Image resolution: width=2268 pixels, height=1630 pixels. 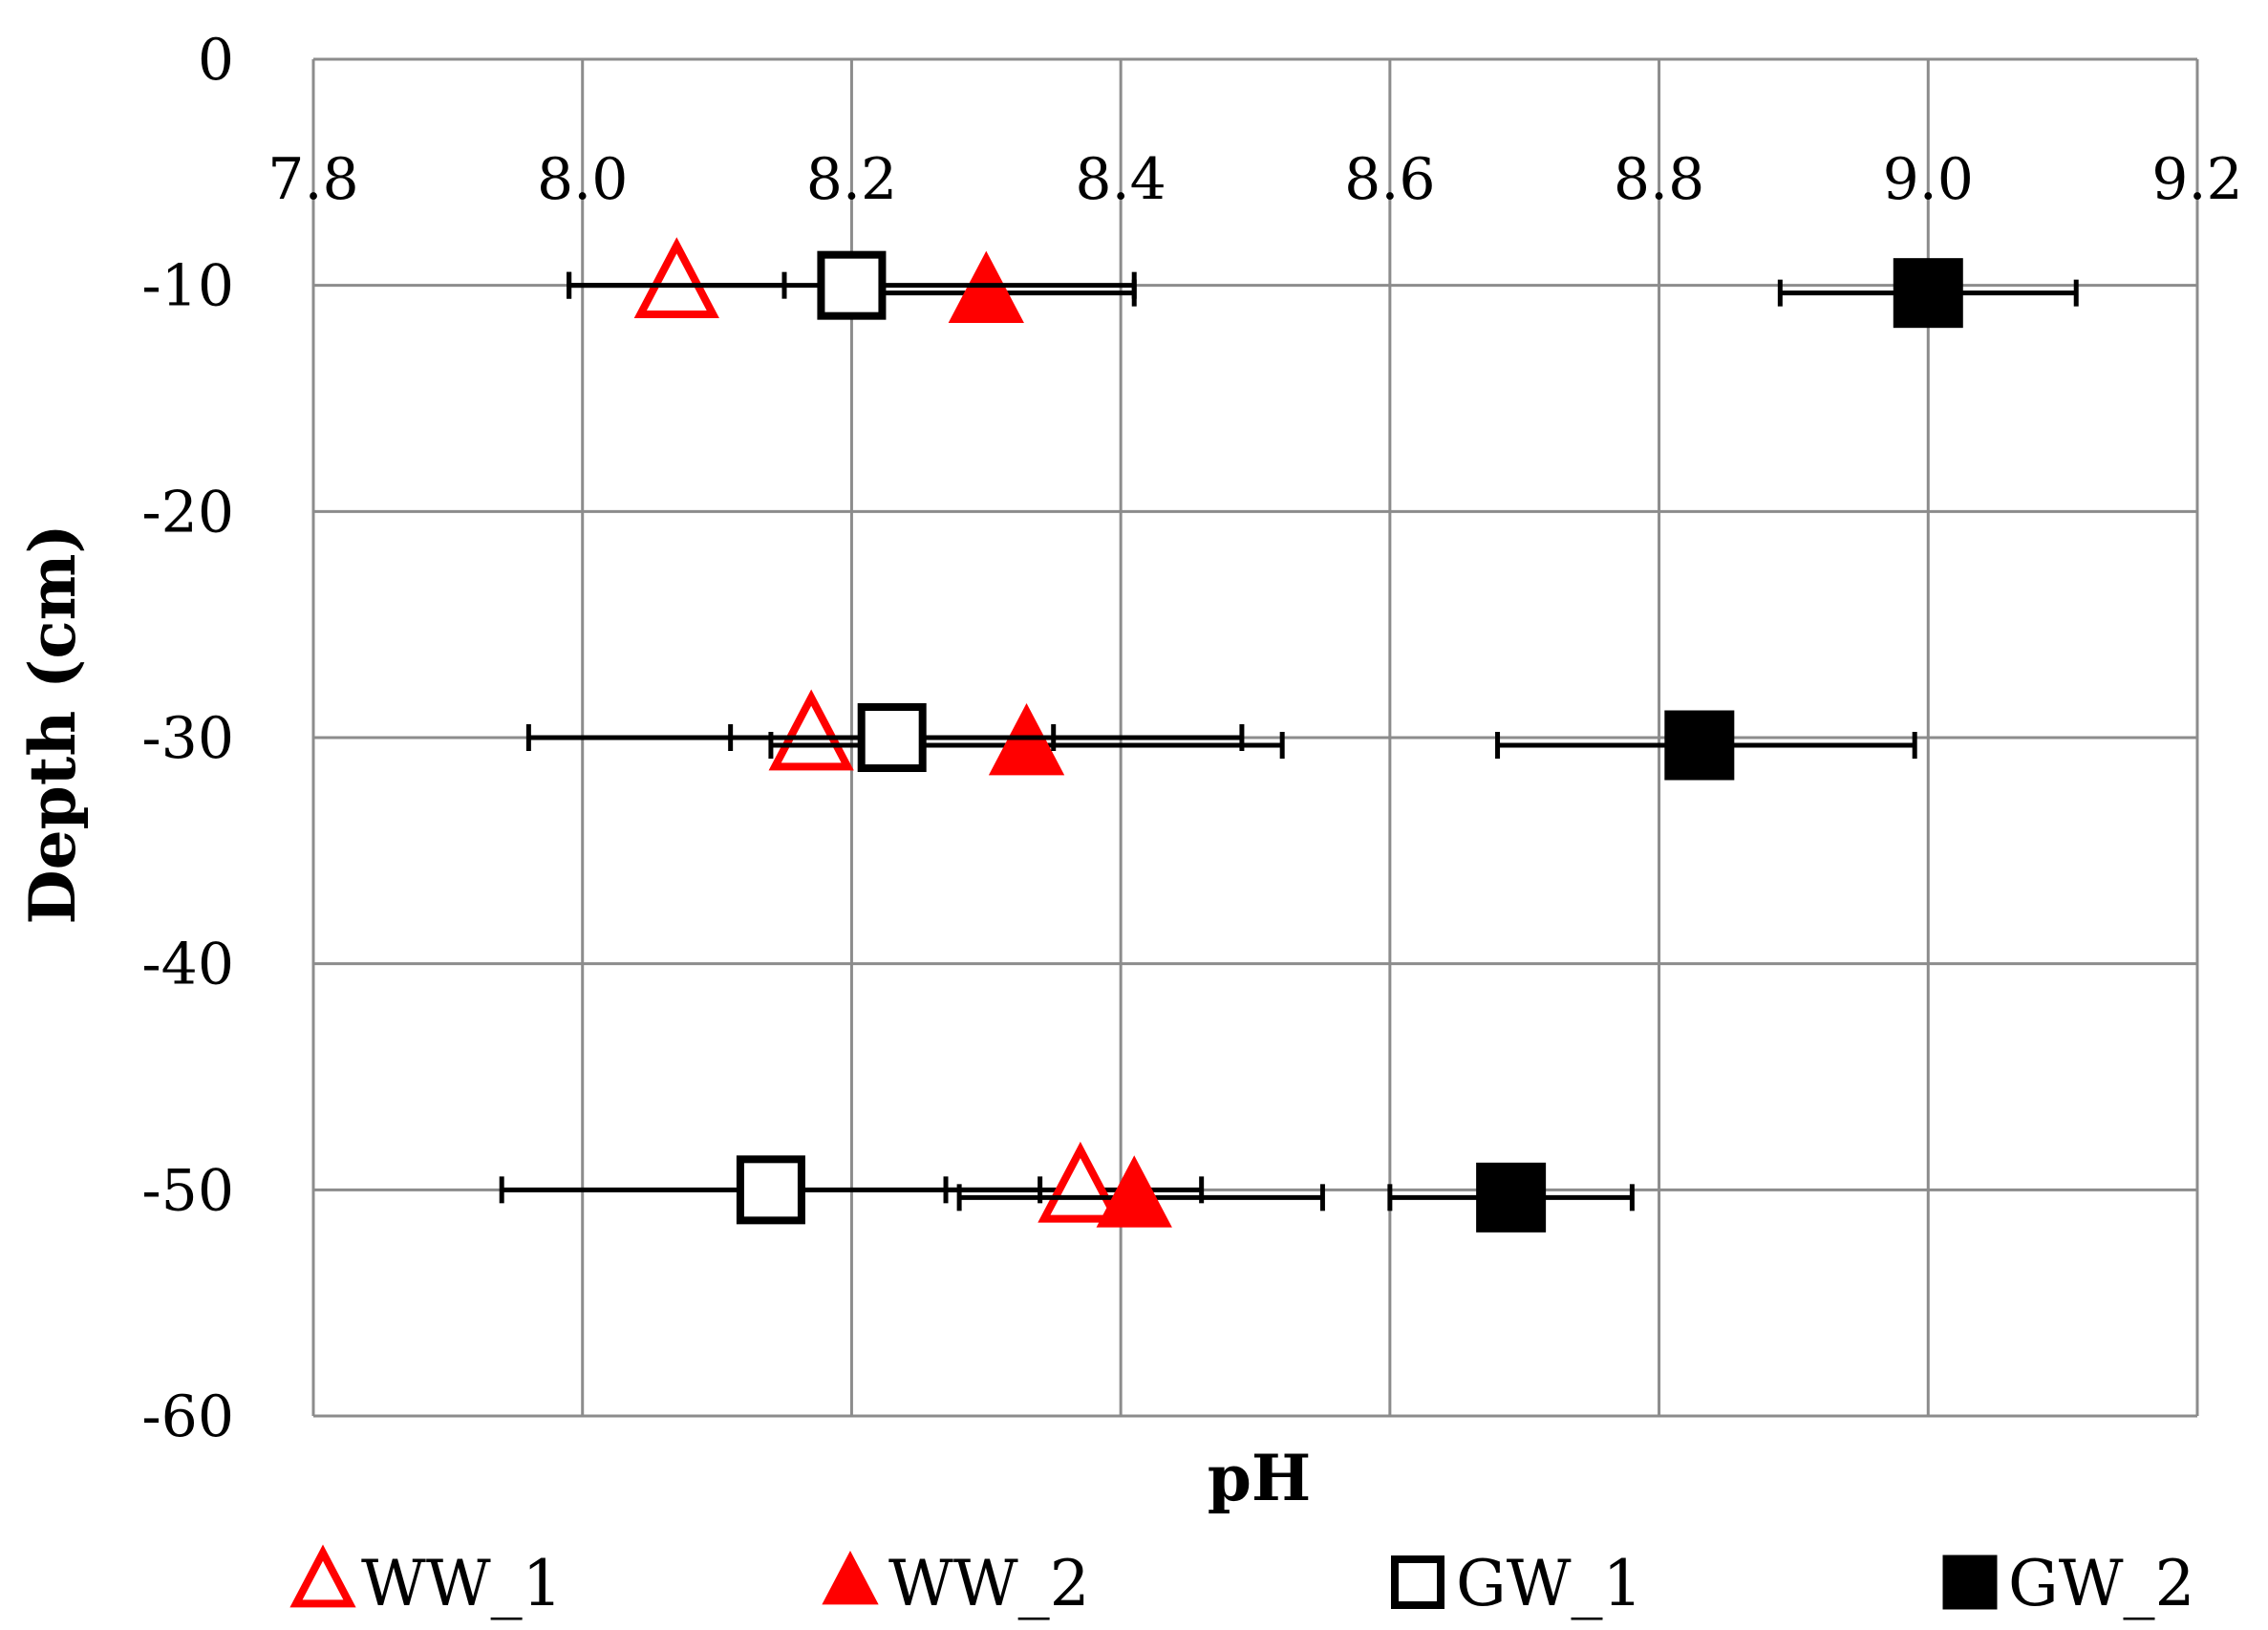 What do you see at coordinates (313, 179) in the screenshot?
I see `x-tick-label: 7.8` at bounding box center [313, 179].